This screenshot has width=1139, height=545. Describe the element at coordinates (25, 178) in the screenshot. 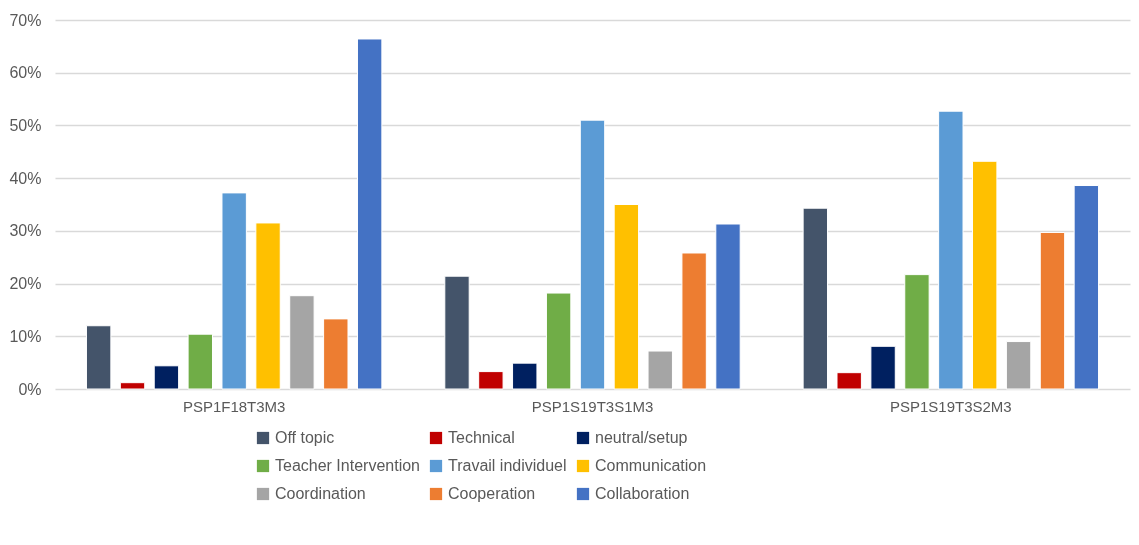

I see `y-tick-label: 40%` at that location.